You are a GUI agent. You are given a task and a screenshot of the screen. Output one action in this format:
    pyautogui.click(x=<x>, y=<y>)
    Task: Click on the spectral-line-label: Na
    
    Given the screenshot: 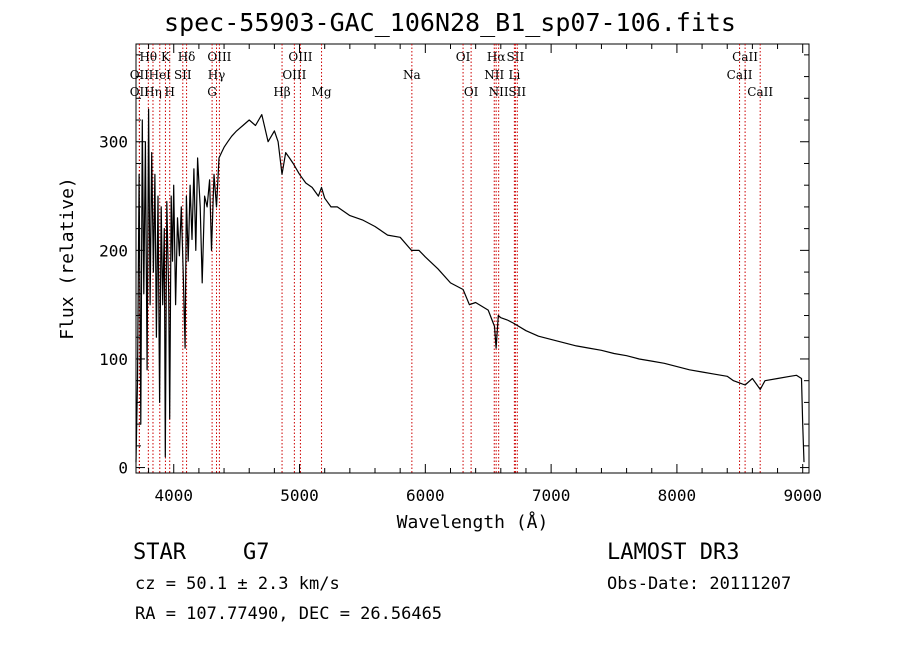 What is the action you would take?
    pyautogui.click(x=412, y=75)
    